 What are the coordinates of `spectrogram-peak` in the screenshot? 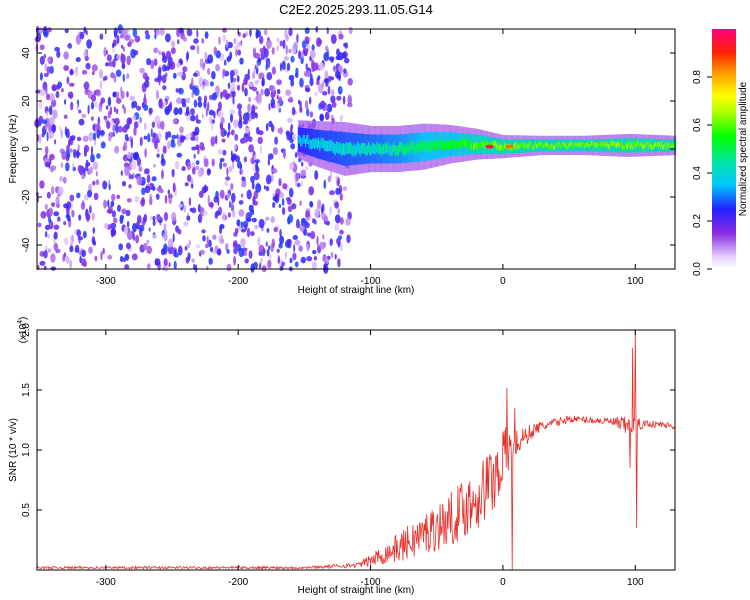 It's located at (489, 146).